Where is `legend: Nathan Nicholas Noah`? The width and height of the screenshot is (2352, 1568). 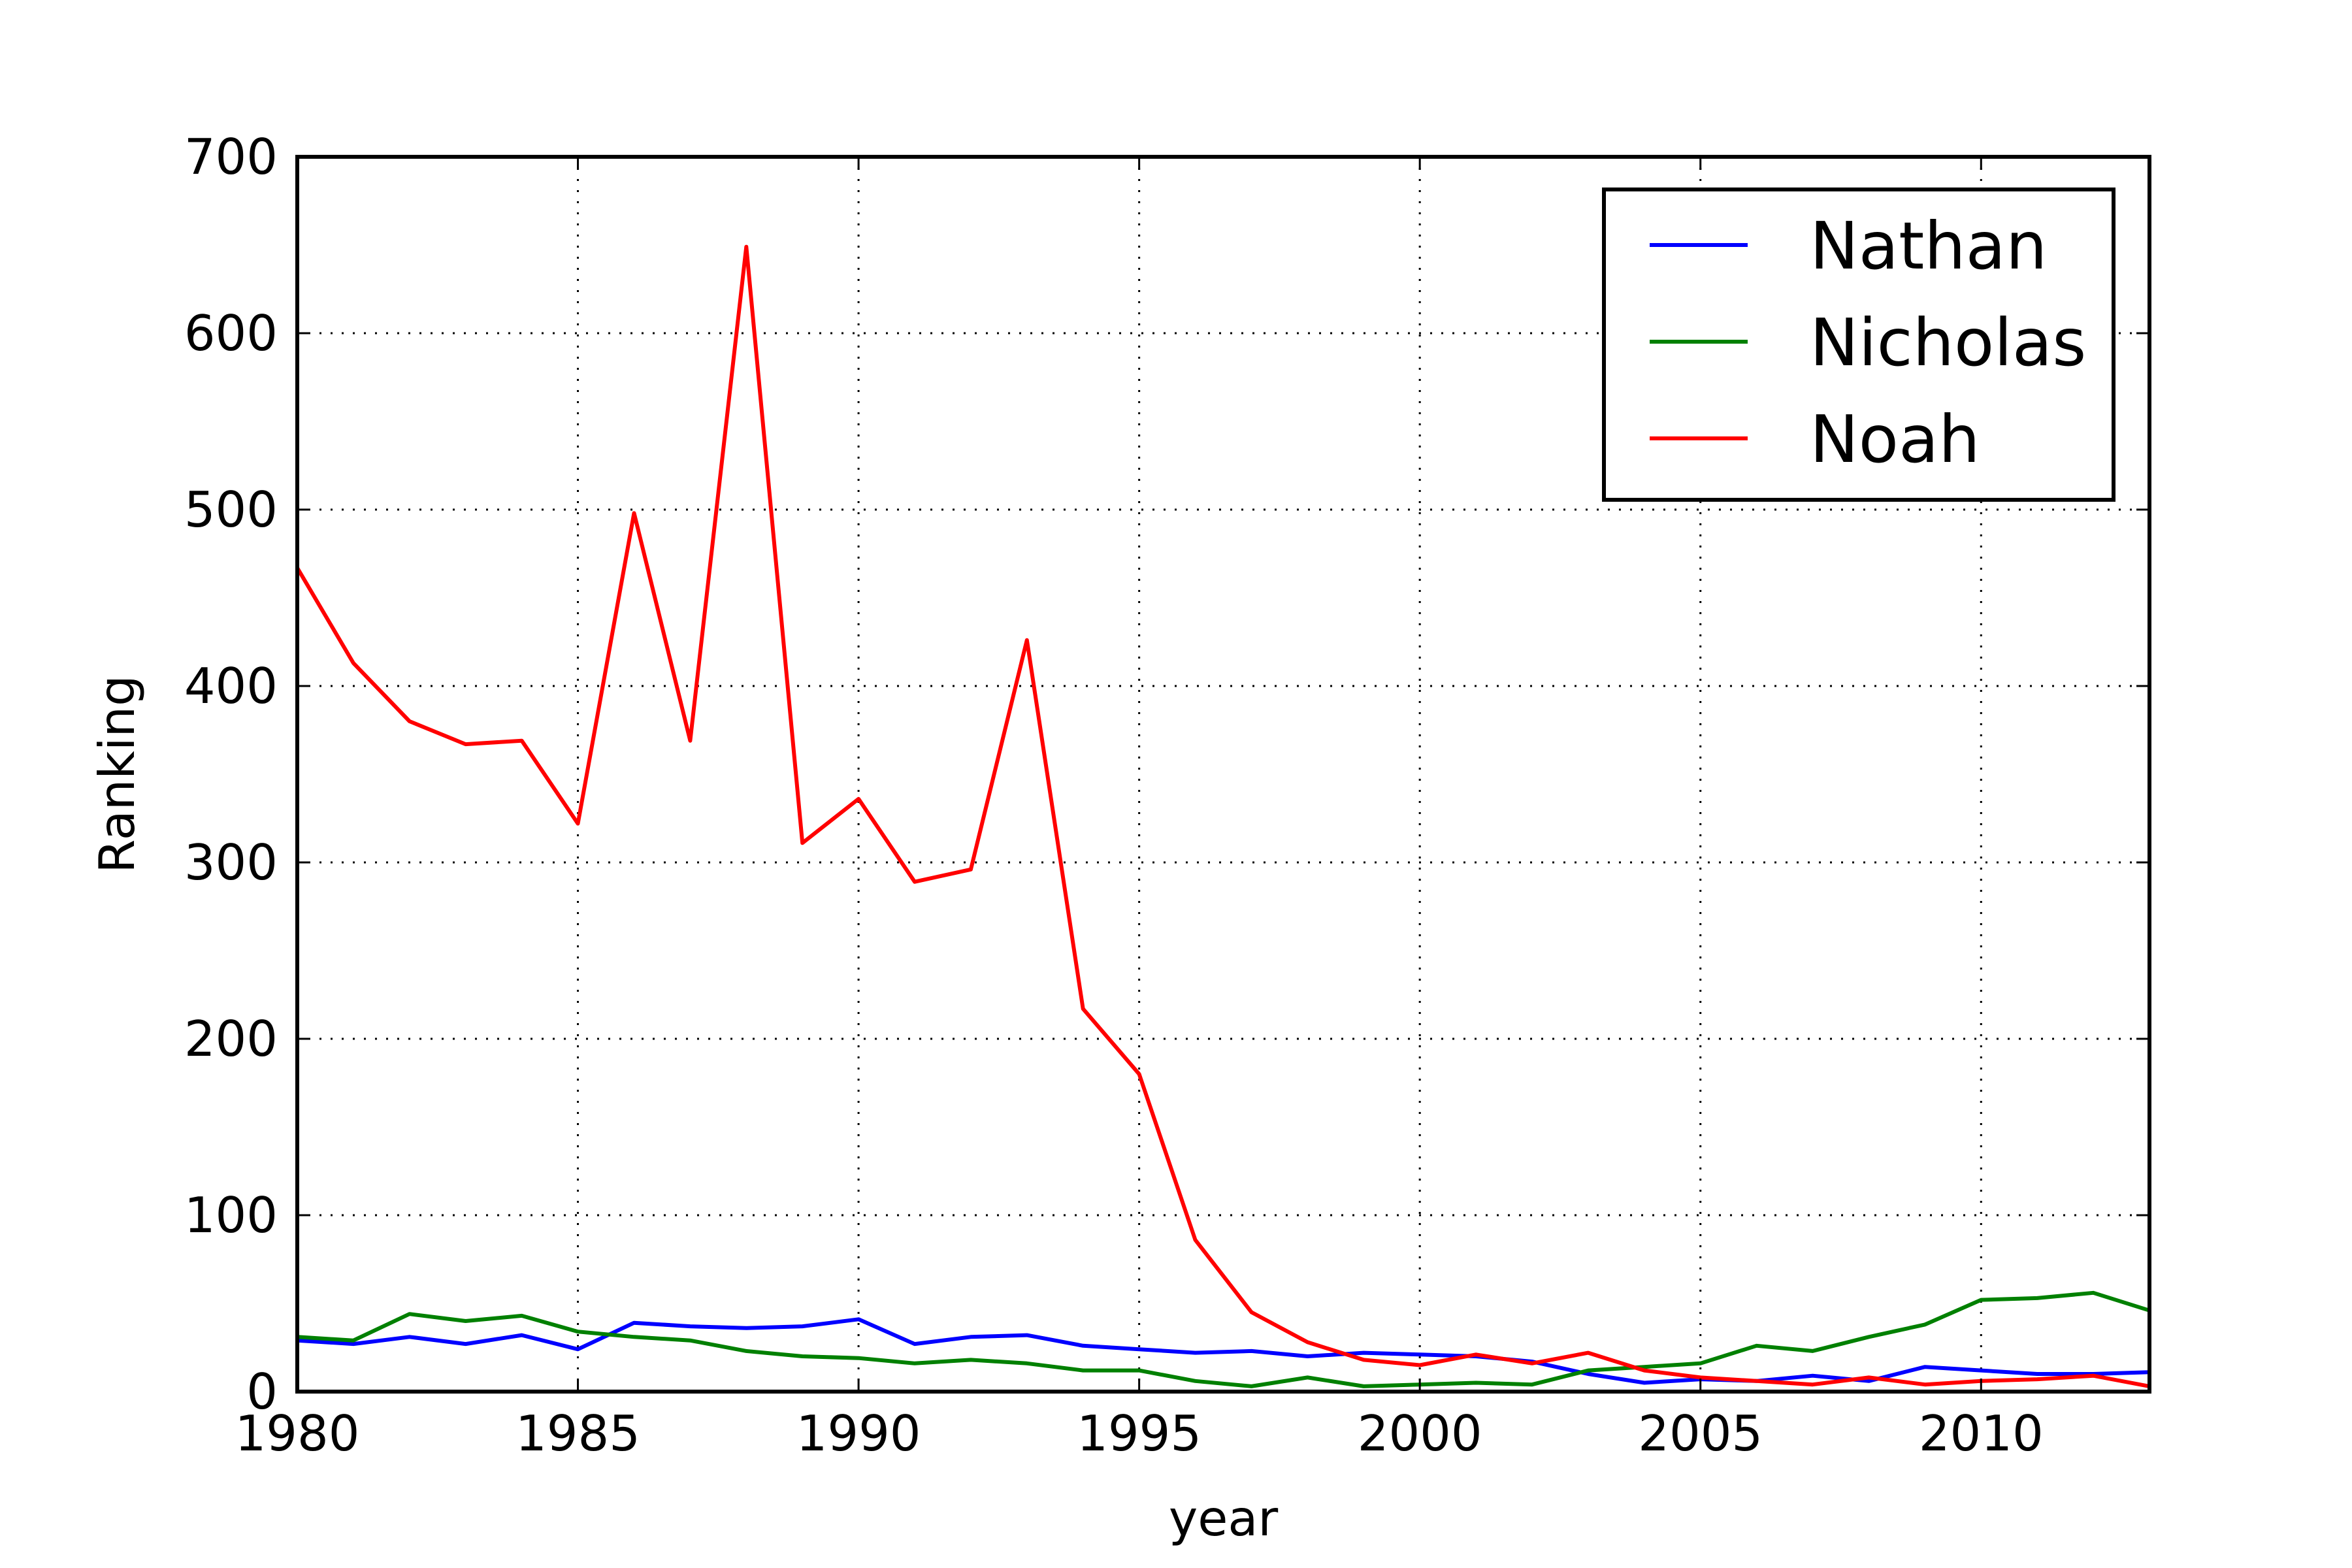
legend: Nathan Nicholas Noah is located at coordinates (1858, 345).